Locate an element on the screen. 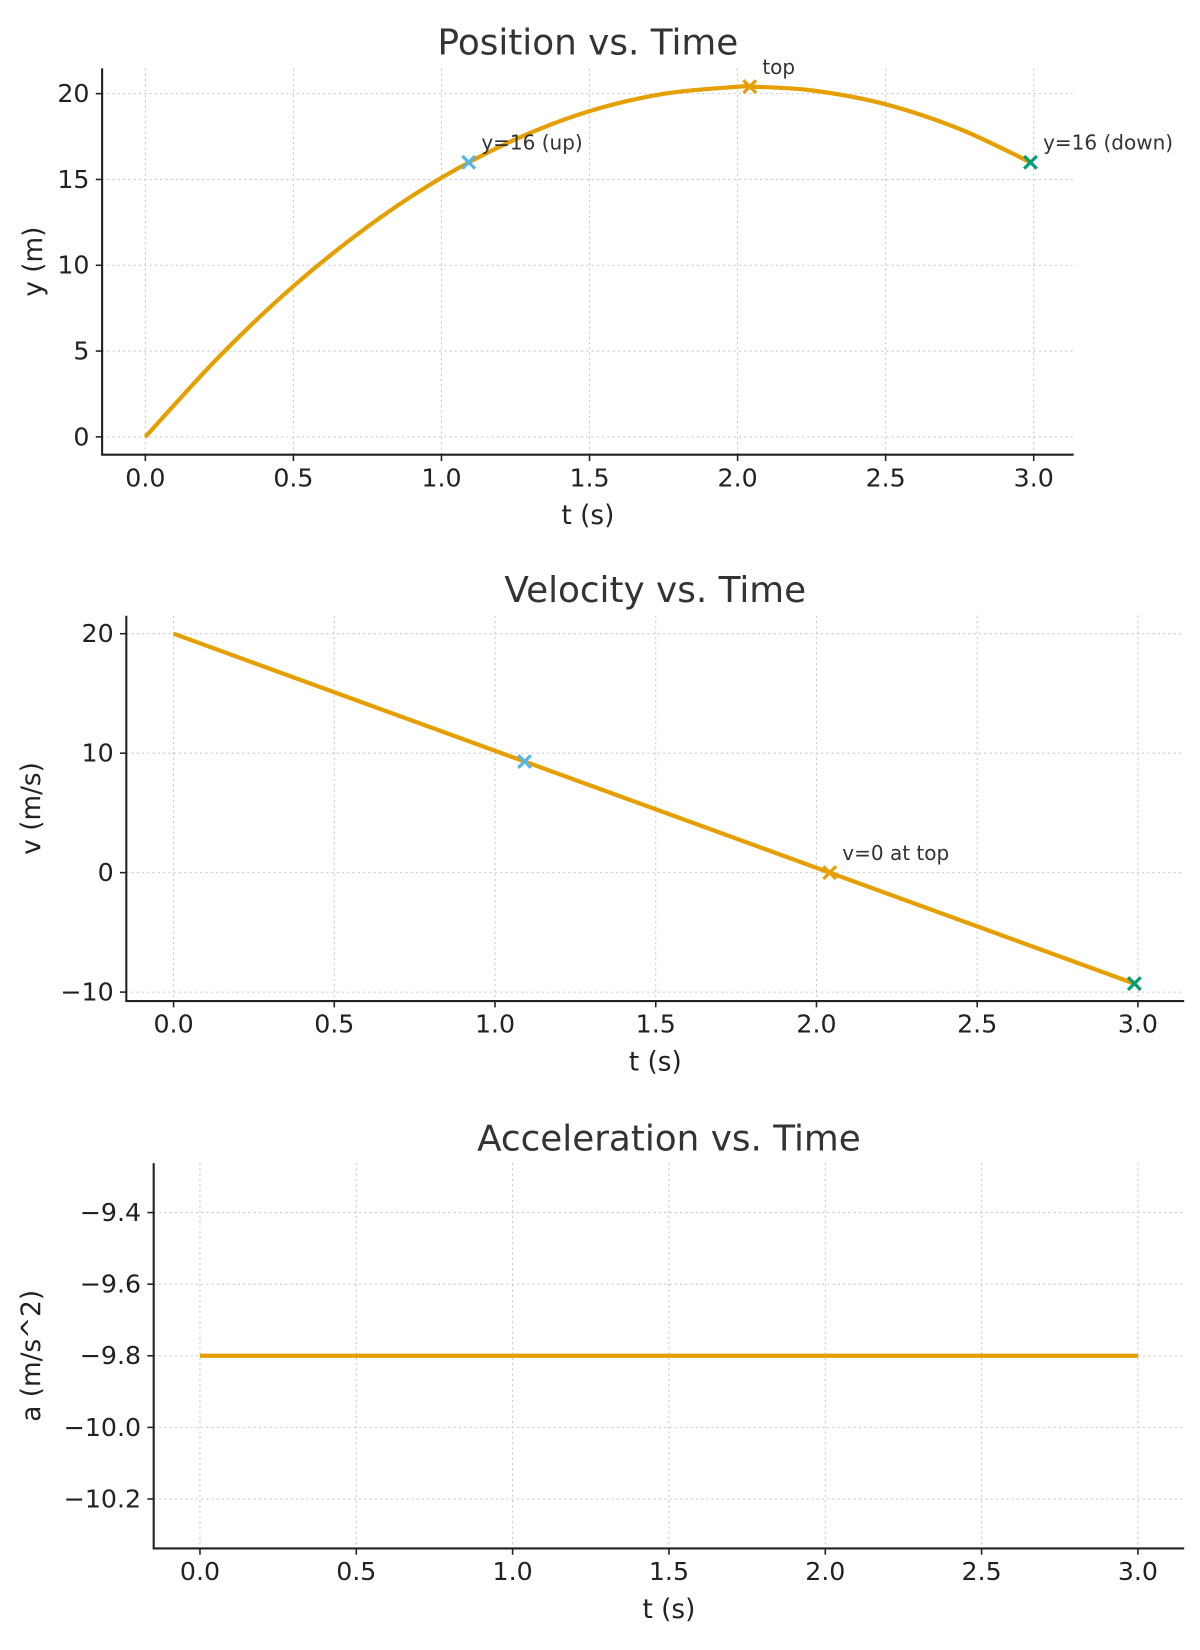  y-tick-label: −10.0 is located at coordinates (102, 1427).